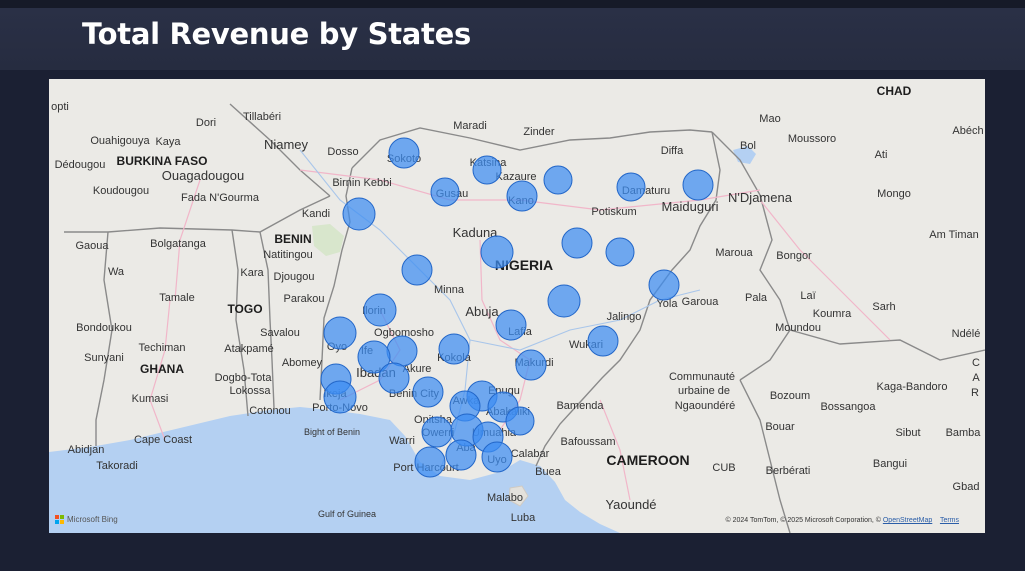 The image size is (1025, 571). Describe the element at coordinates (276, 34) in the screenshot. I see `report-title: Total Revenue by States` at that location.